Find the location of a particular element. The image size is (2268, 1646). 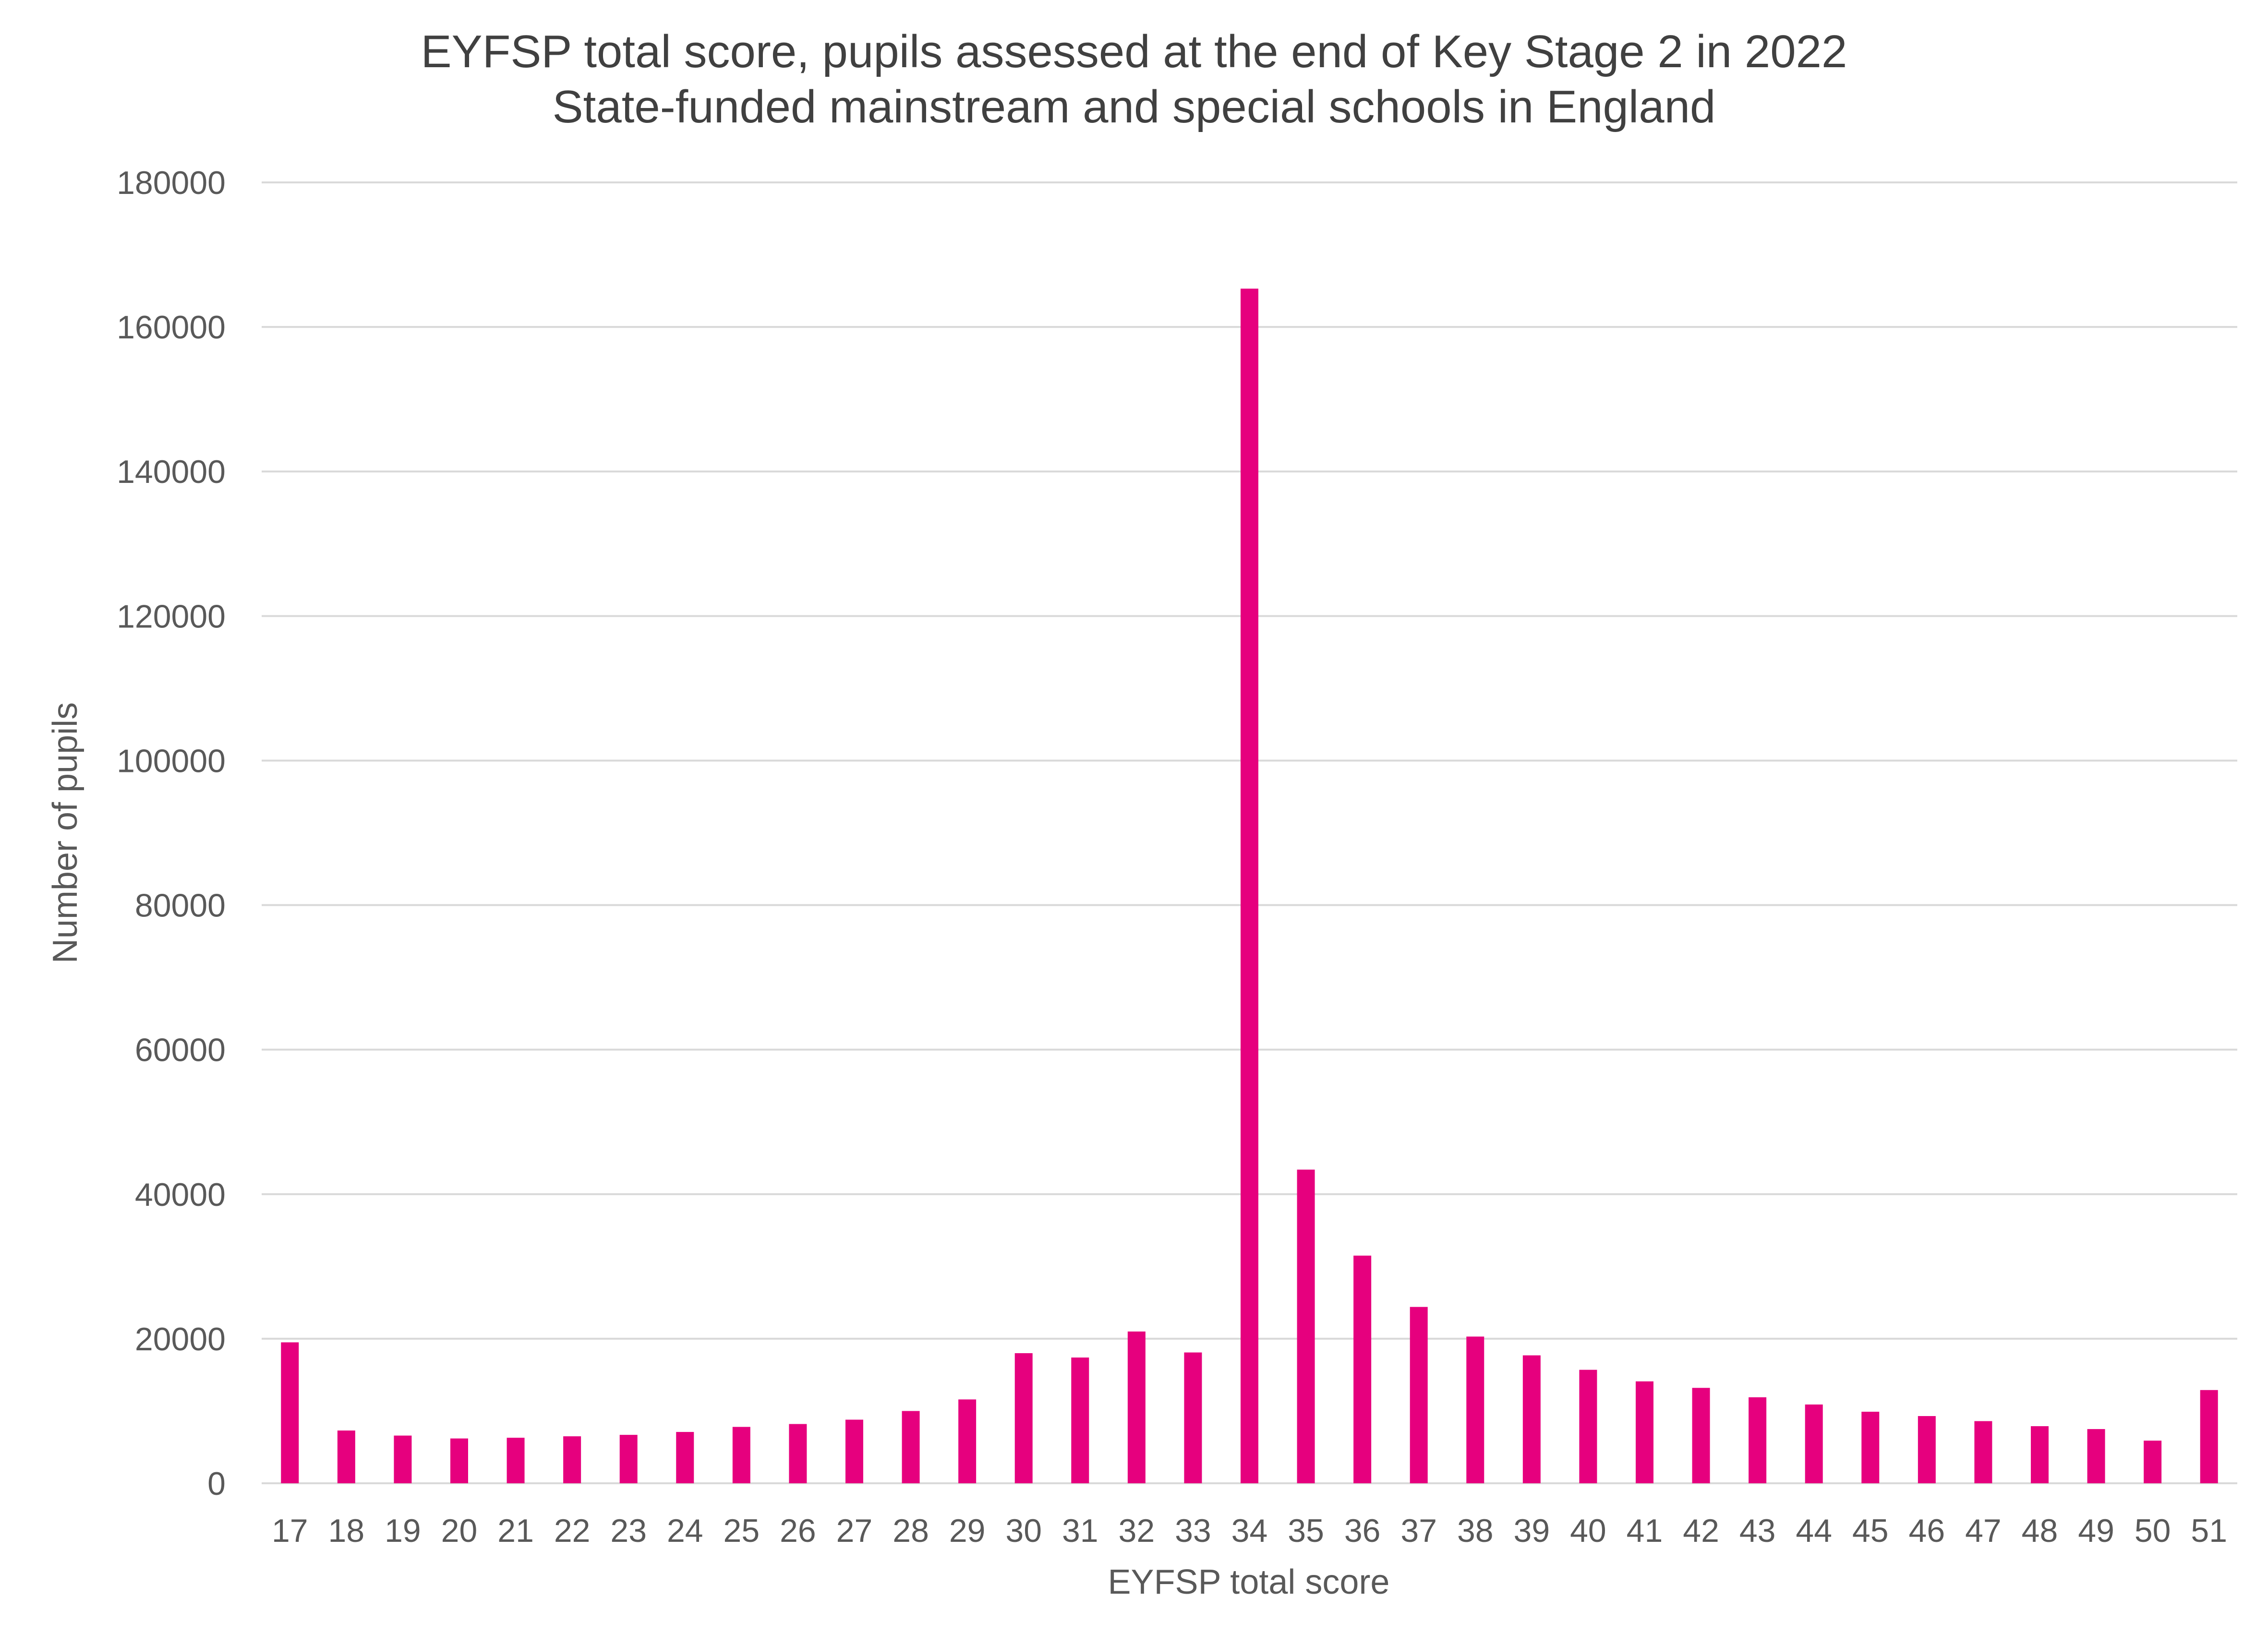

x-tick-label: 32 is located at coordinates (1137, 1531).